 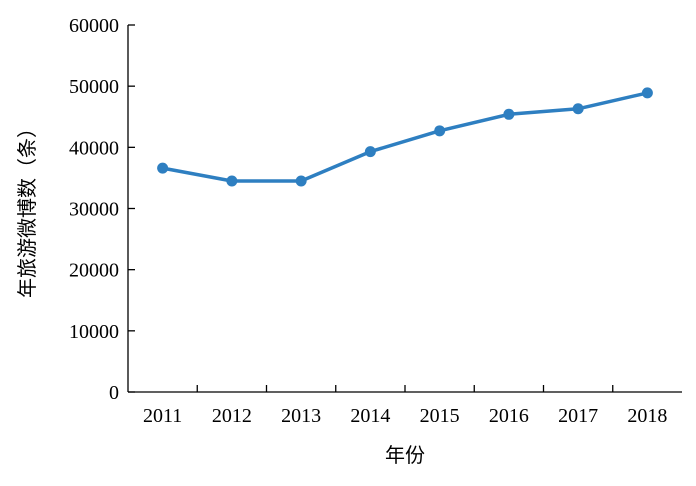 What do you see at coordinates (232, 416) in the screenshot?
I see `x-tick-label: 2012` at bounding box center [232, 416].